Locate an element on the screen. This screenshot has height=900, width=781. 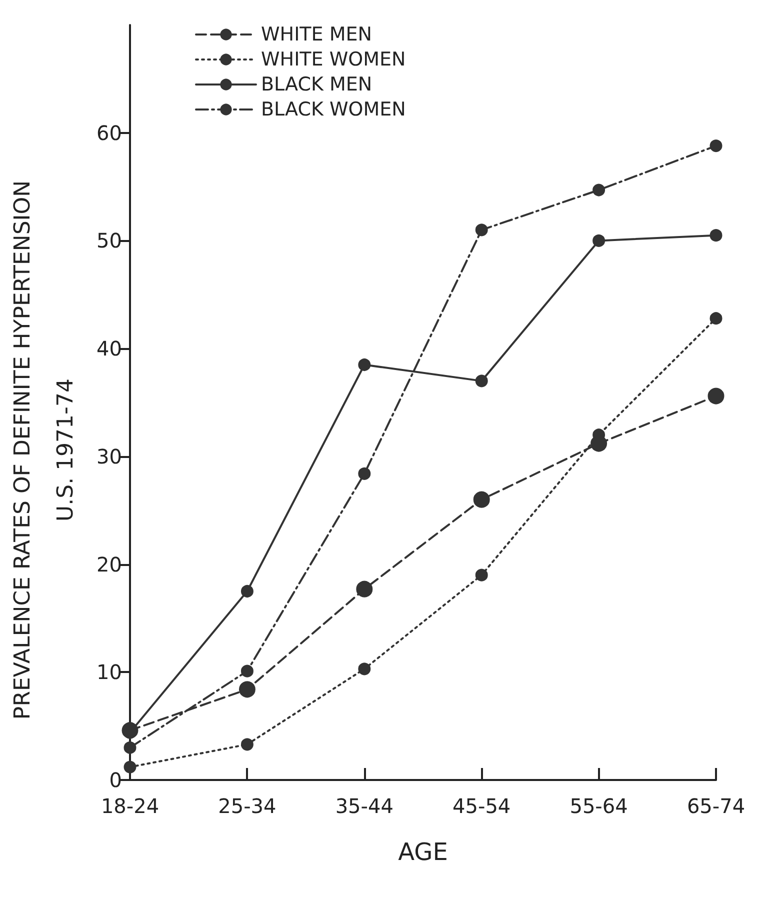
y-tick-label: 40 is located at coordinates (109, 348).